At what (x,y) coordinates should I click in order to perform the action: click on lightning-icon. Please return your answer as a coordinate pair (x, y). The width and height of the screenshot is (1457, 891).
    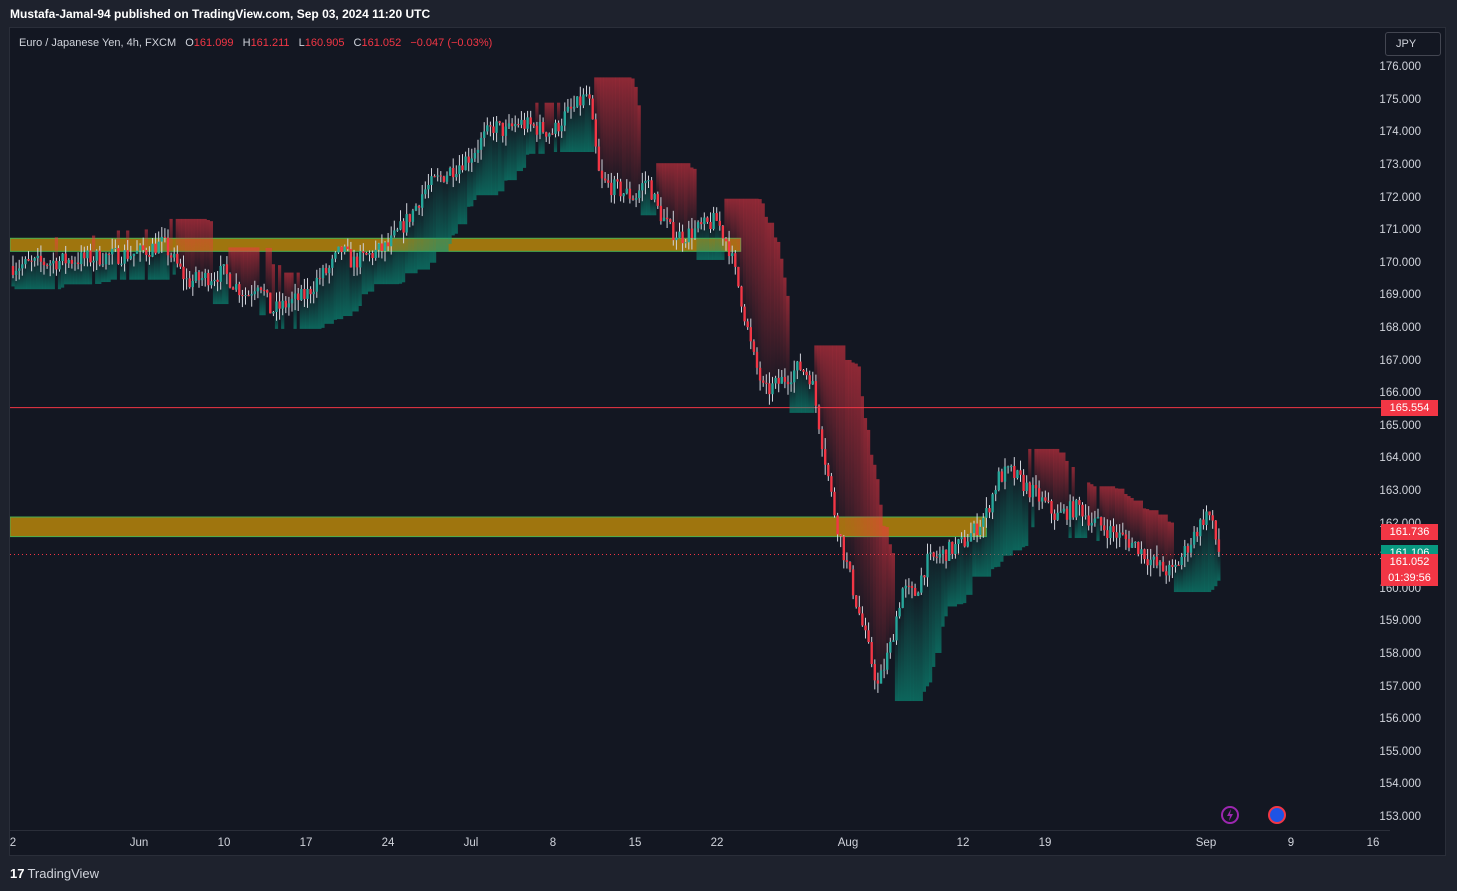
    Looking at the image, I should click on (1230, 815).